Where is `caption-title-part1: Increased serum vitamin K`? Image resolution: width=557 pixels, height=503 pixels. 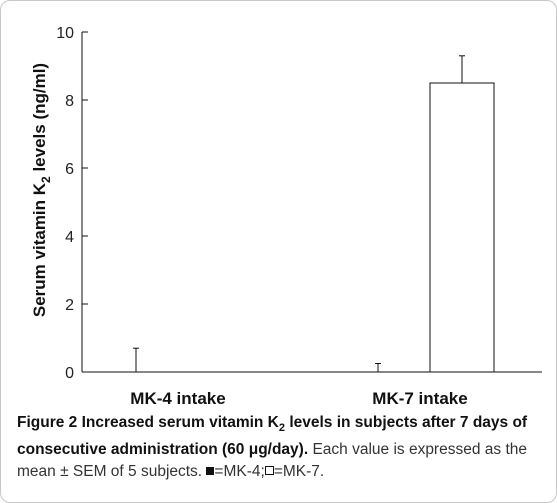 caption-title-part1: Increased serum vitamin K is located at coordinates (178, 422).